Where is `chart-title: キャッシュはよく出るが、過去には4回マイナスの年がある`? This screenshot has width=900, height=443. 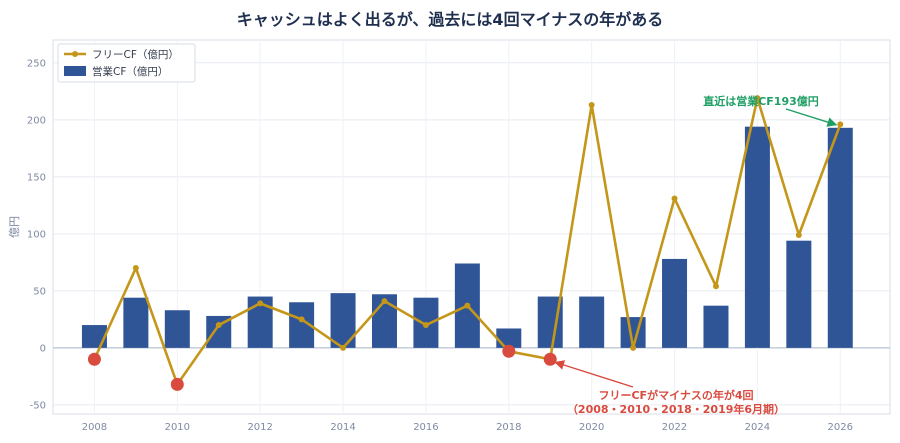 chart-title: キャッシュはよく出るが、過去には4回マイナスの年がある is located at coordinates (450, 19).